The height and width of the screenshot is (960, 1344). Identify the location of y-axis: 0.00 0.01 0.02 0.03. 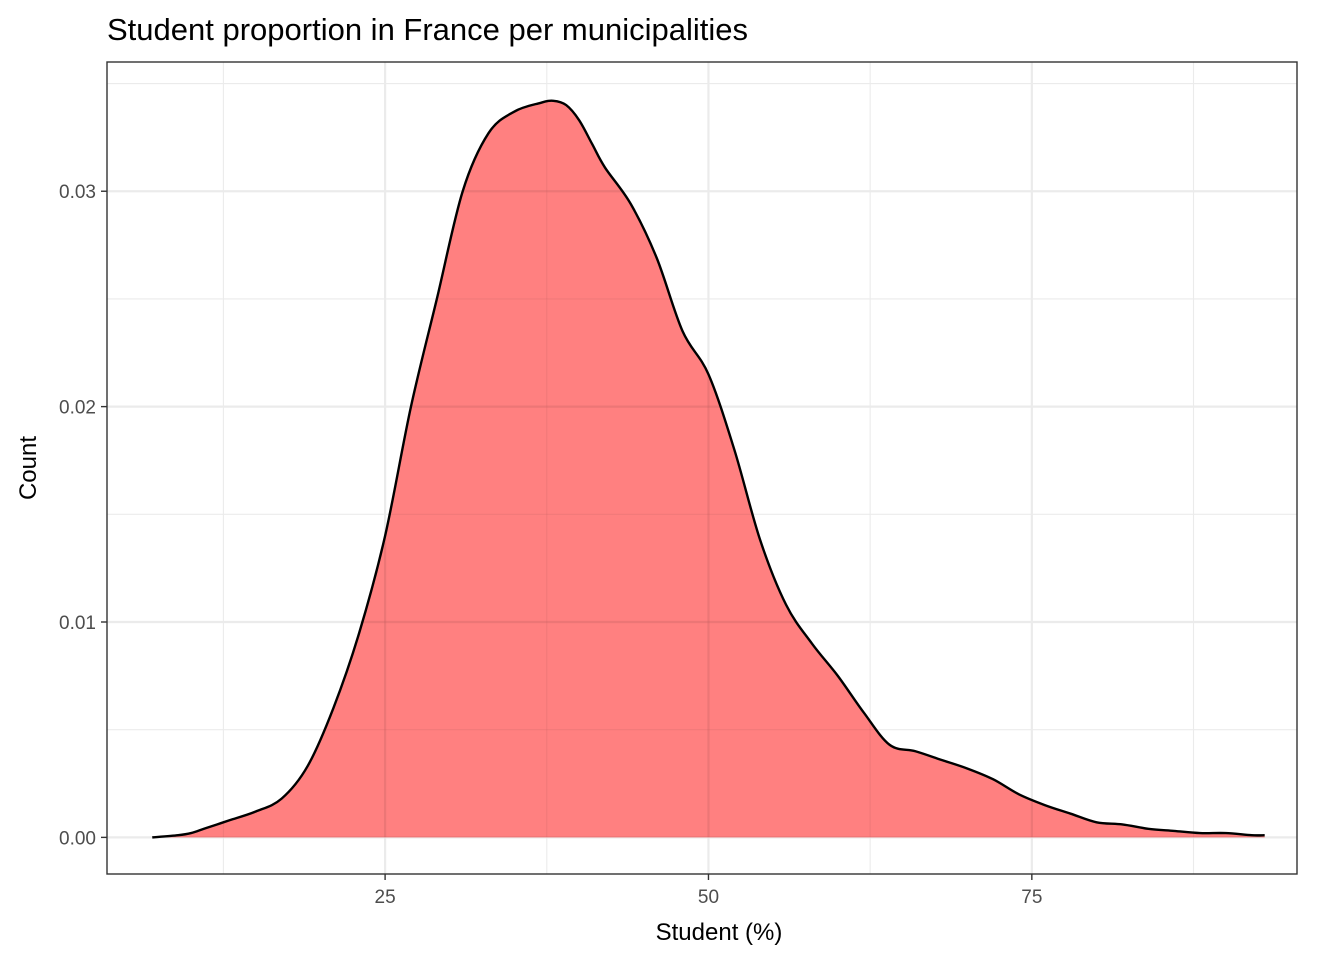
(83, 515).